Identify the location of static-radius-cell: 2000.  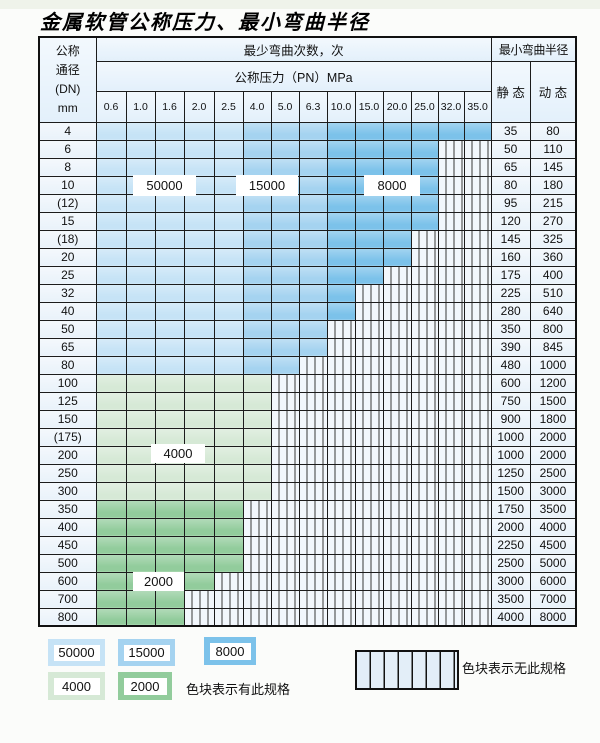
(510, 527).